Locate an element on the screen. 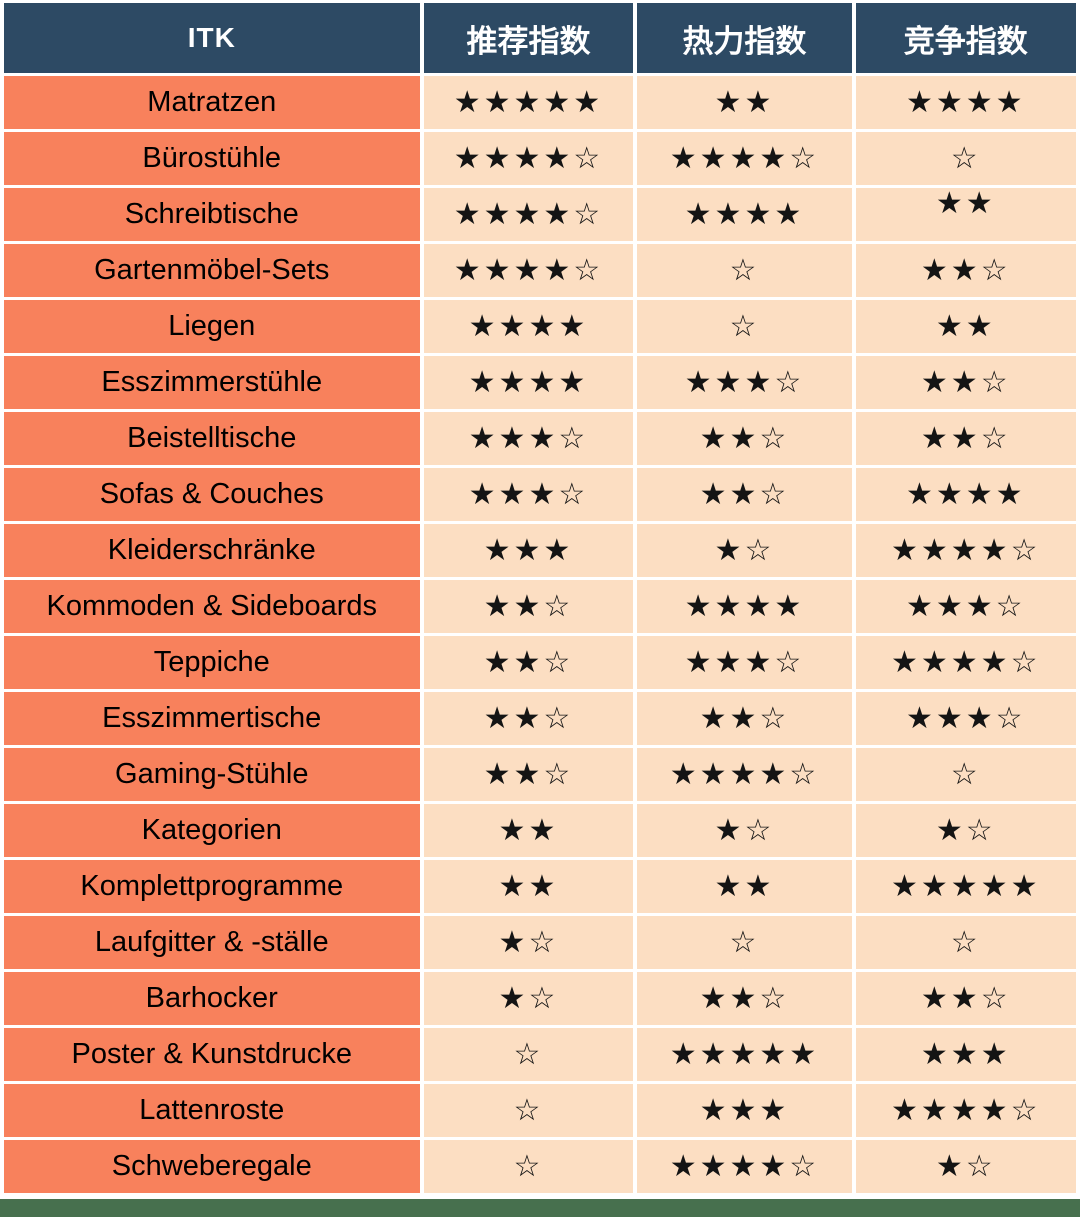 The image size is (1080, 1217). category-cell: Gaming-Stühle is located at coordinates (212, 774).